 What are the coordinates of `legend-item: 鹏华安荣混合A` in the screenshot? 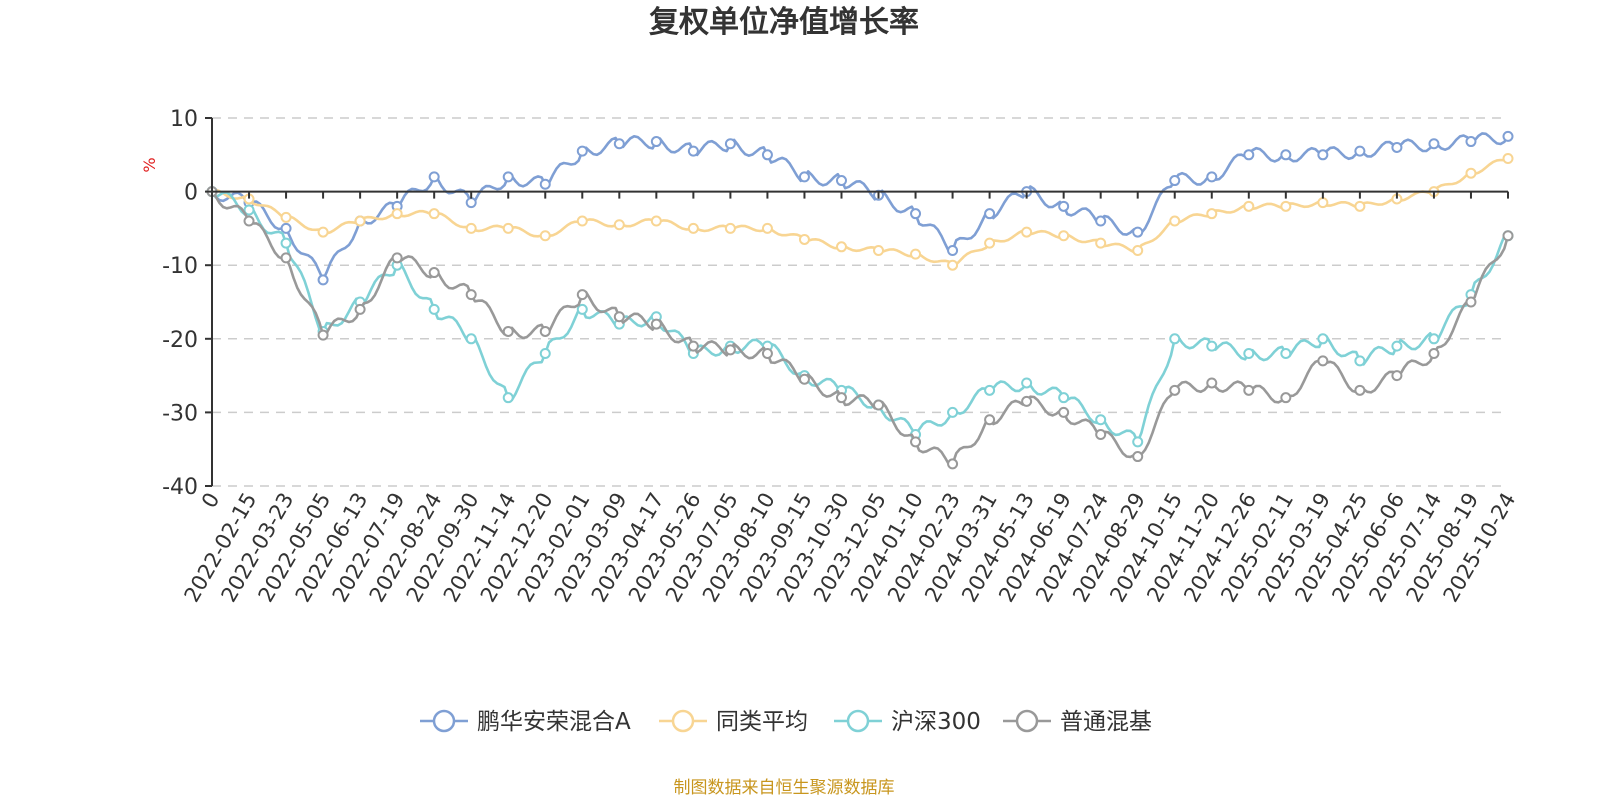 It's located at (525, 722).